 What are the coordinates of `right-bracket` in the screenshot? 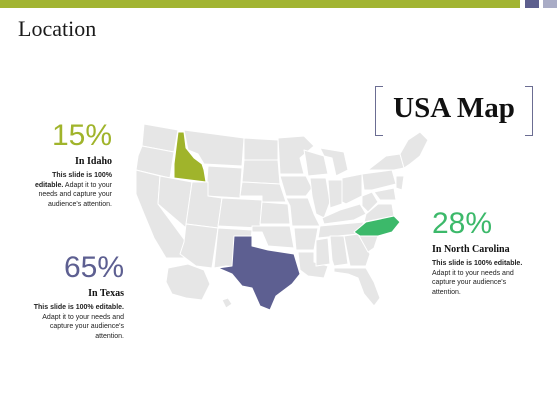 It's located at (529, 111).